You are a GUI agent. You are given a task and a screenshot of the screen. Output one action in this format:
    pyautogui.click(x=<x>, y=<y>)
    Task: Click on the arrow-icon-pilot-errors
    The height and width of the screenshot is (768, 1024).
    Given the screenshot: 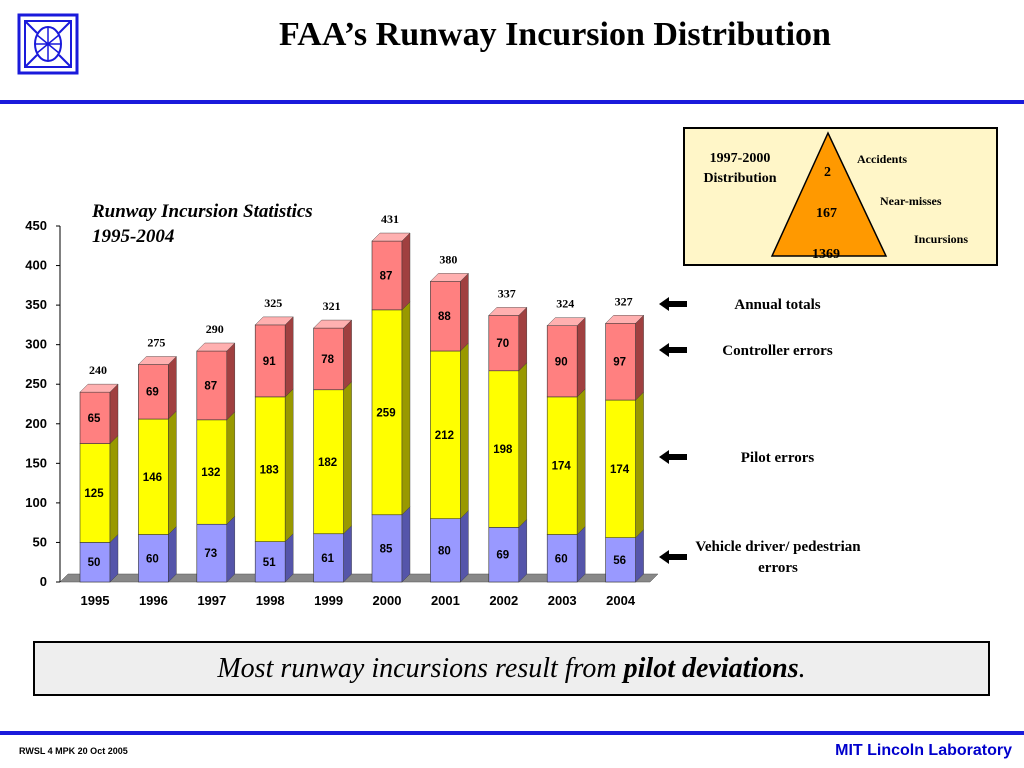 What is the action you would take?
    pyautogui.click(x=673, y=457)
    